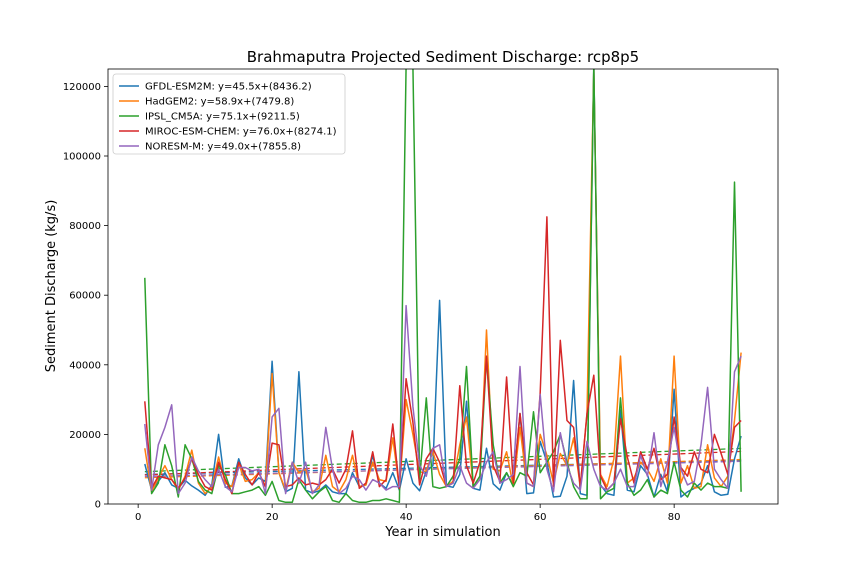 This screenshot has width=864, height=576. What do you see at coordinates (138, 517) in the screenshot?
I see `x-tick-label: 0` at bounding box center [138, 517].